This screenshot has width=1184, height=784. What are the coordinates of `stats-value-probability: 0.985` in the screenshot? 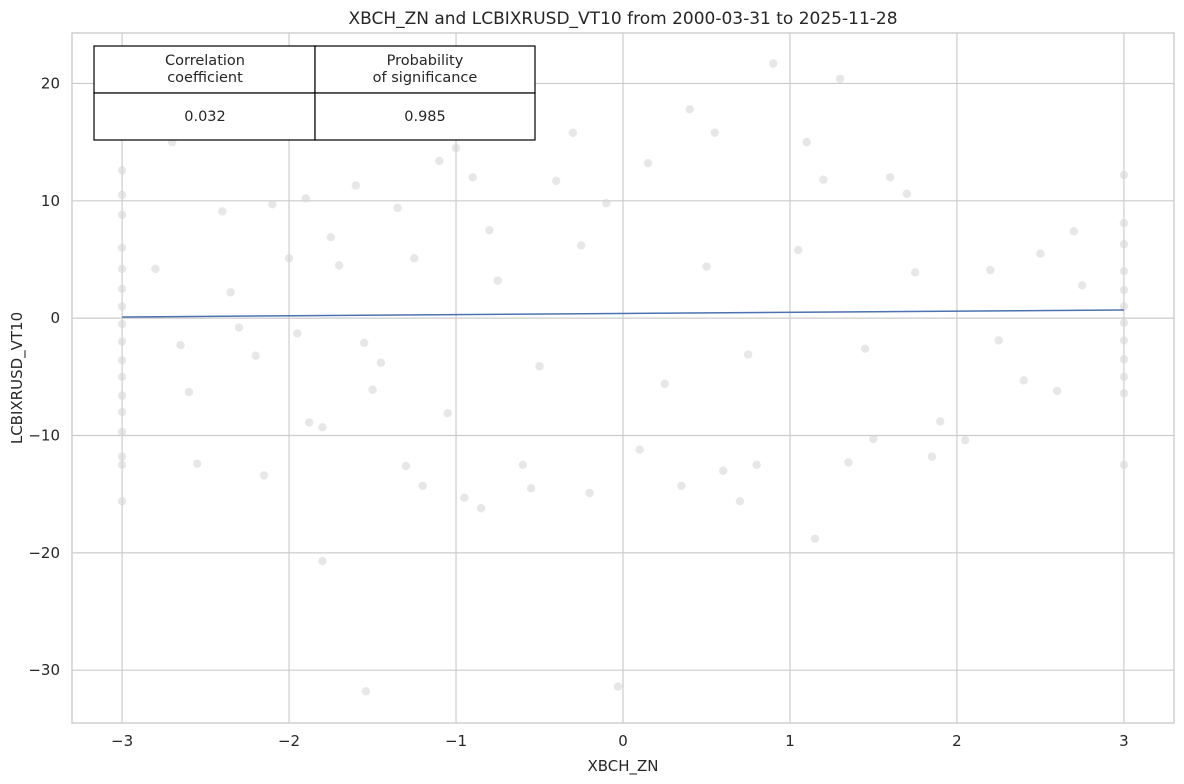 It's located at (425, 117).